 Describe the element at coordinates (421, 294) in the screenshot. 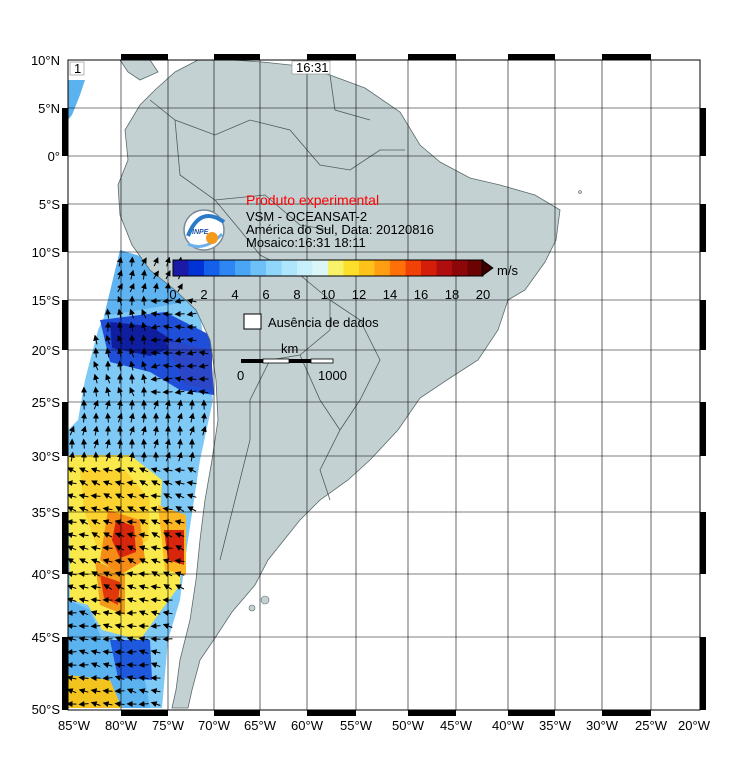

I see `svg-text: 16` at that location.